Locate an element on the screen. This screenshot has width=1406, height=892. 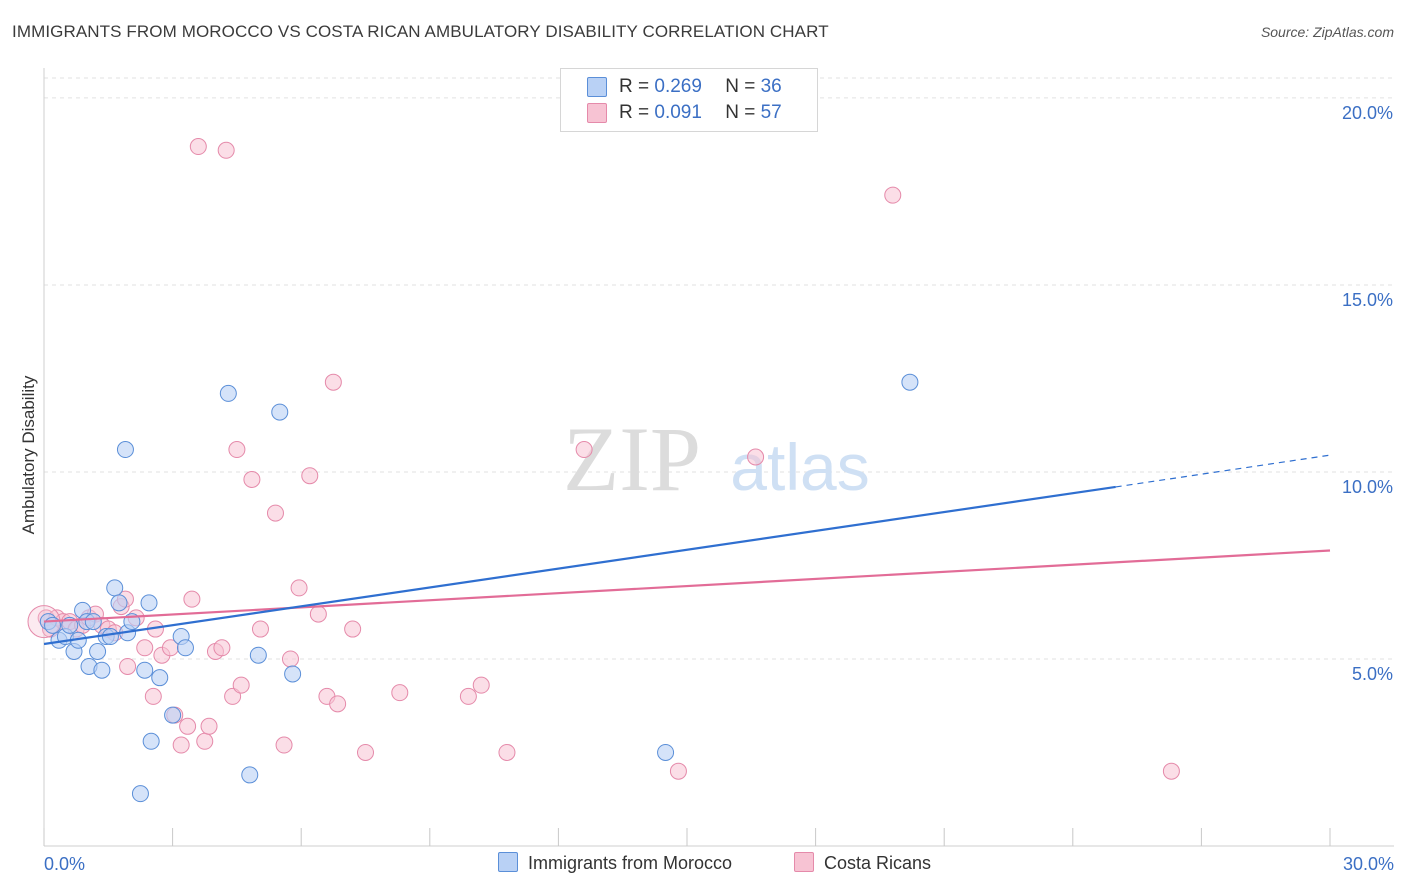
bottom-legend-costa-ricans: Costa Ricans is located at coordinates (862, 863).